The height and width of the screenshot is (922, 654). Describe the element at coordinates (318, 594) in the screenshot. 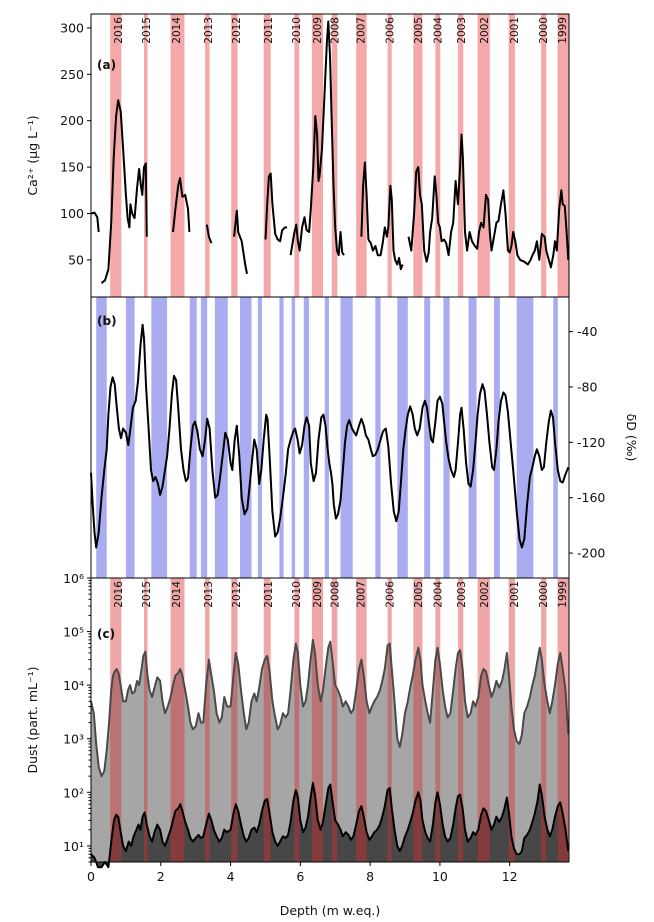

I see `year-label-2009: 2009` at that location.